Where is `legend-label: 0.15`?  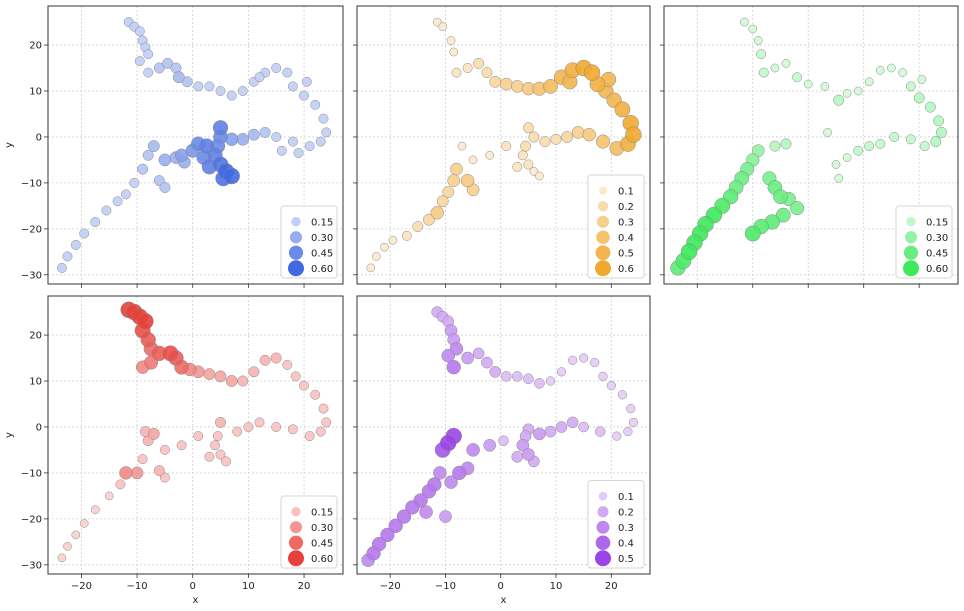
legend-label: 0.15 is located at coordinates (937, 222).